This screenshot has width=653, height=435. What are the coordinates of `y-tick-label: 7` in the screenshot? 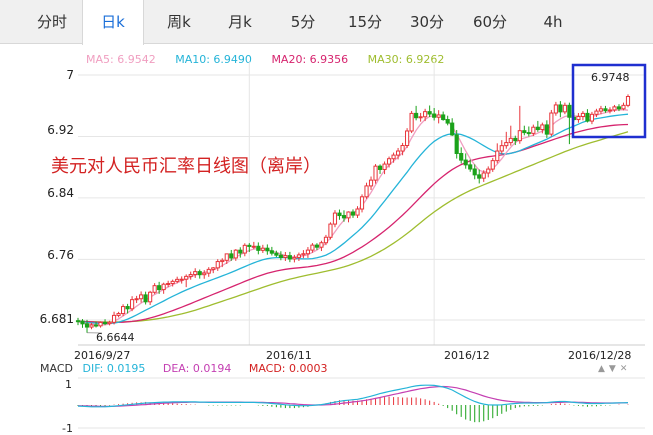 It's located at (37, 75).